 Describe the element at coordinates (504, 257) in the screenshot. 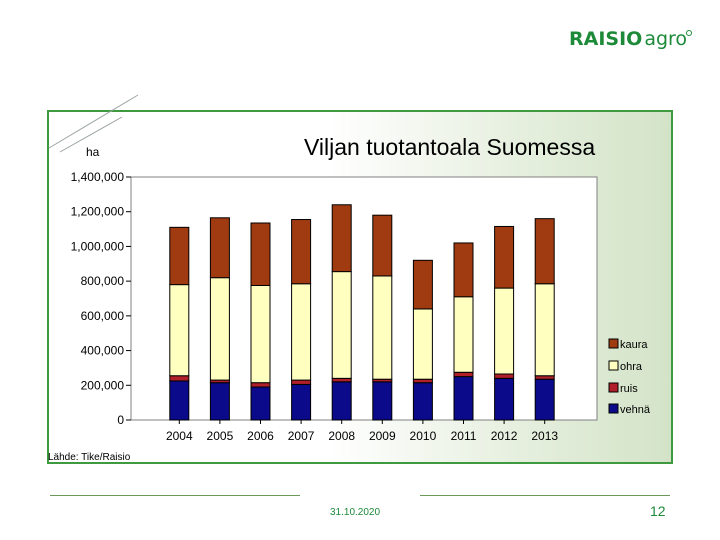

I see `bar-kaura-2012` at that location.